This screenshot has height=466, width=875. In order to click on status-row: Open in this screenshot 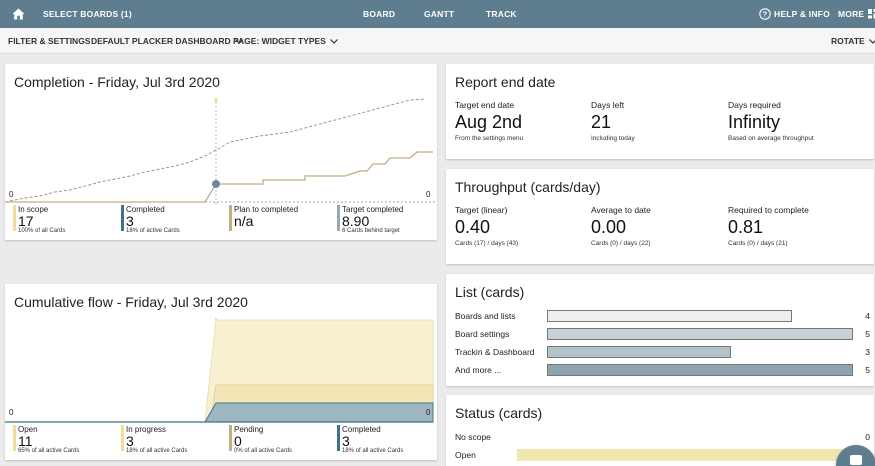, I will do `click(662, 455)`.